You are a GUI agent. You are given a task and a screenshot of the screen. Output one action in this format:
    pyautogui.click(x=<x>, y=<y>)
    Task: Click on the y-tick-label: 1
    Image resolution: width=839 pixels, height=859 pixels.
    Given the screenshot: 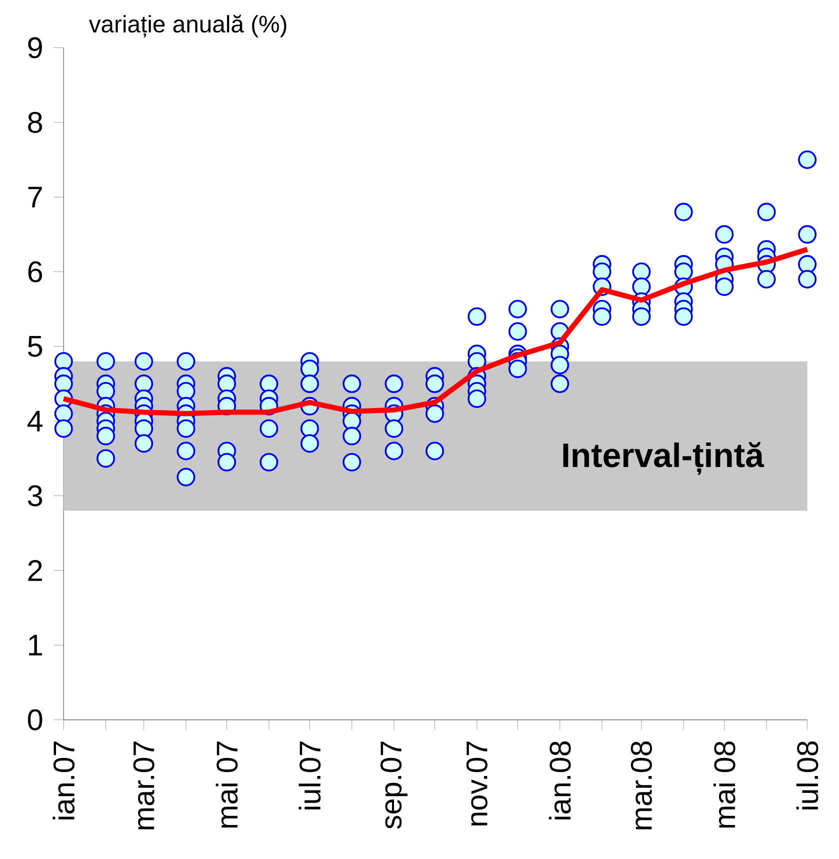 What is the action you would take?
    pyautogui.click(x=35, y=645)
    